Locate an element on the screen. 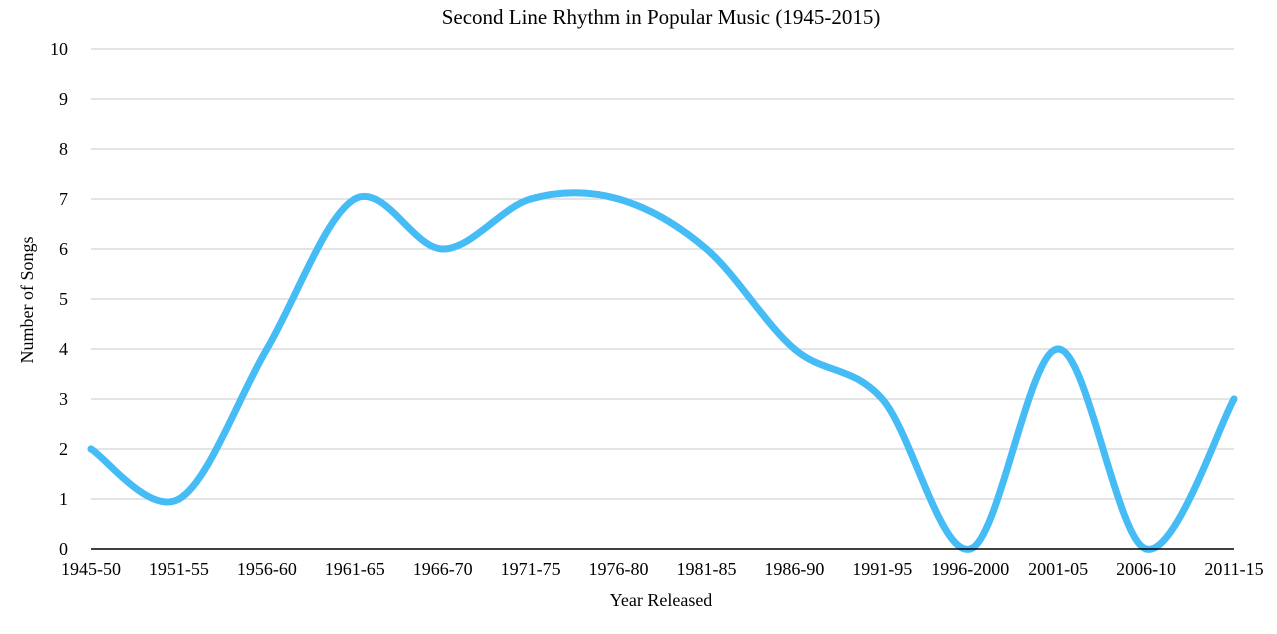 The image size is (1277, 634). x-tick-label: 1976-80 is located at coordinates (619, 569).